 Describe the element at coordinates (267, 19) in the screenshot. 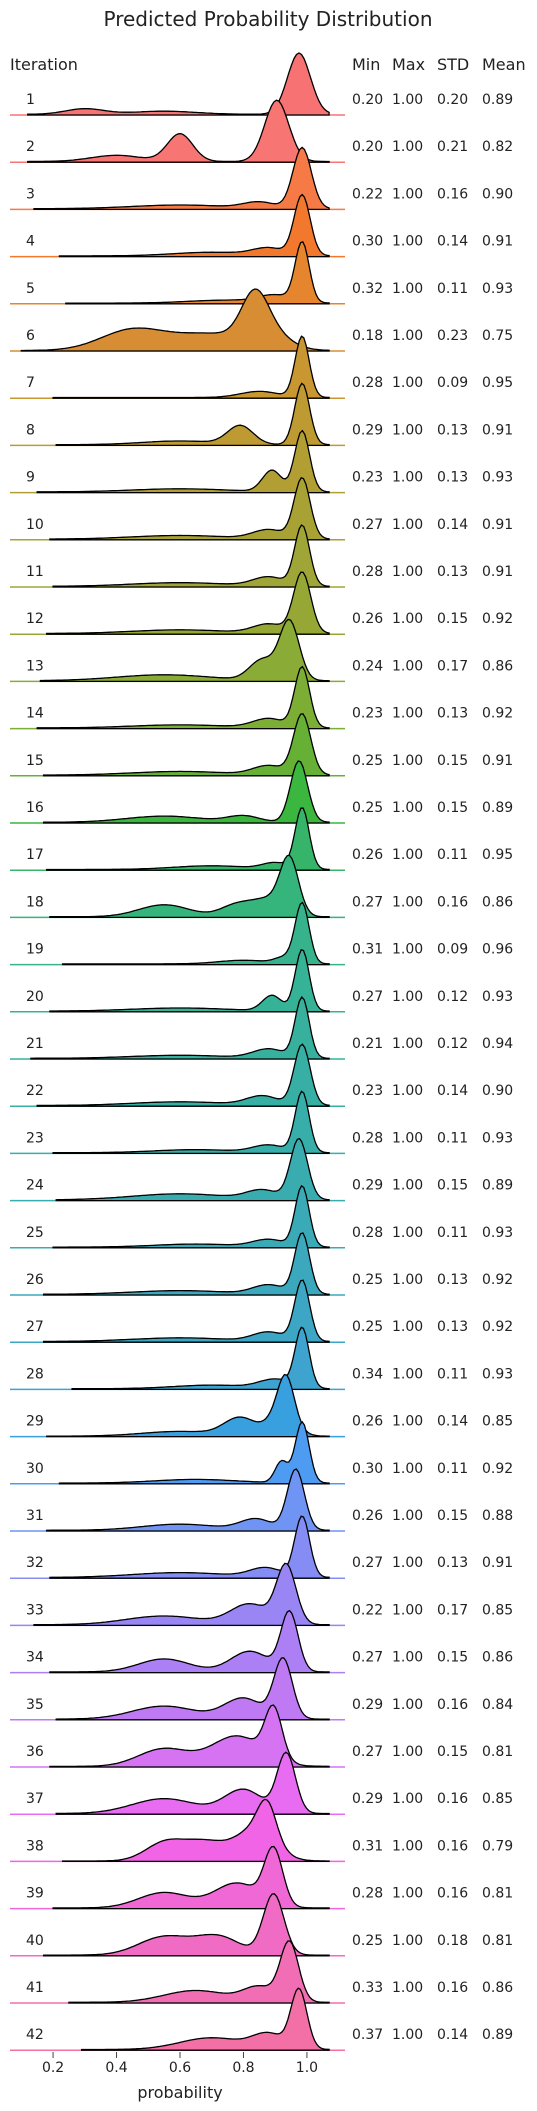

I see `chart-title: Predicted Probability Distribution` at that location.